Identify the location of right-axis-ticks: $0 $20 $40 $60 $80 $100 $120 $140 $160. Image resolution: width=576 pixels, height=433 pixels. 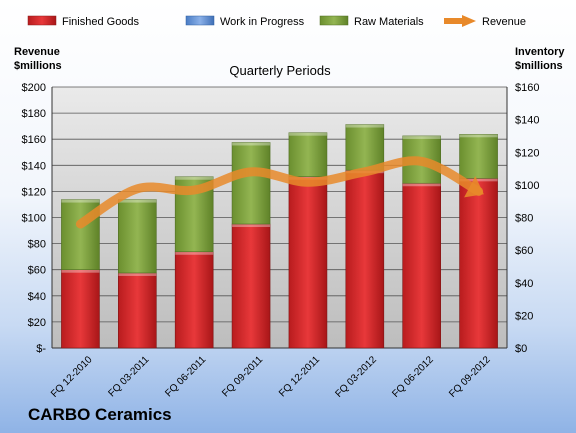
(527, 218).